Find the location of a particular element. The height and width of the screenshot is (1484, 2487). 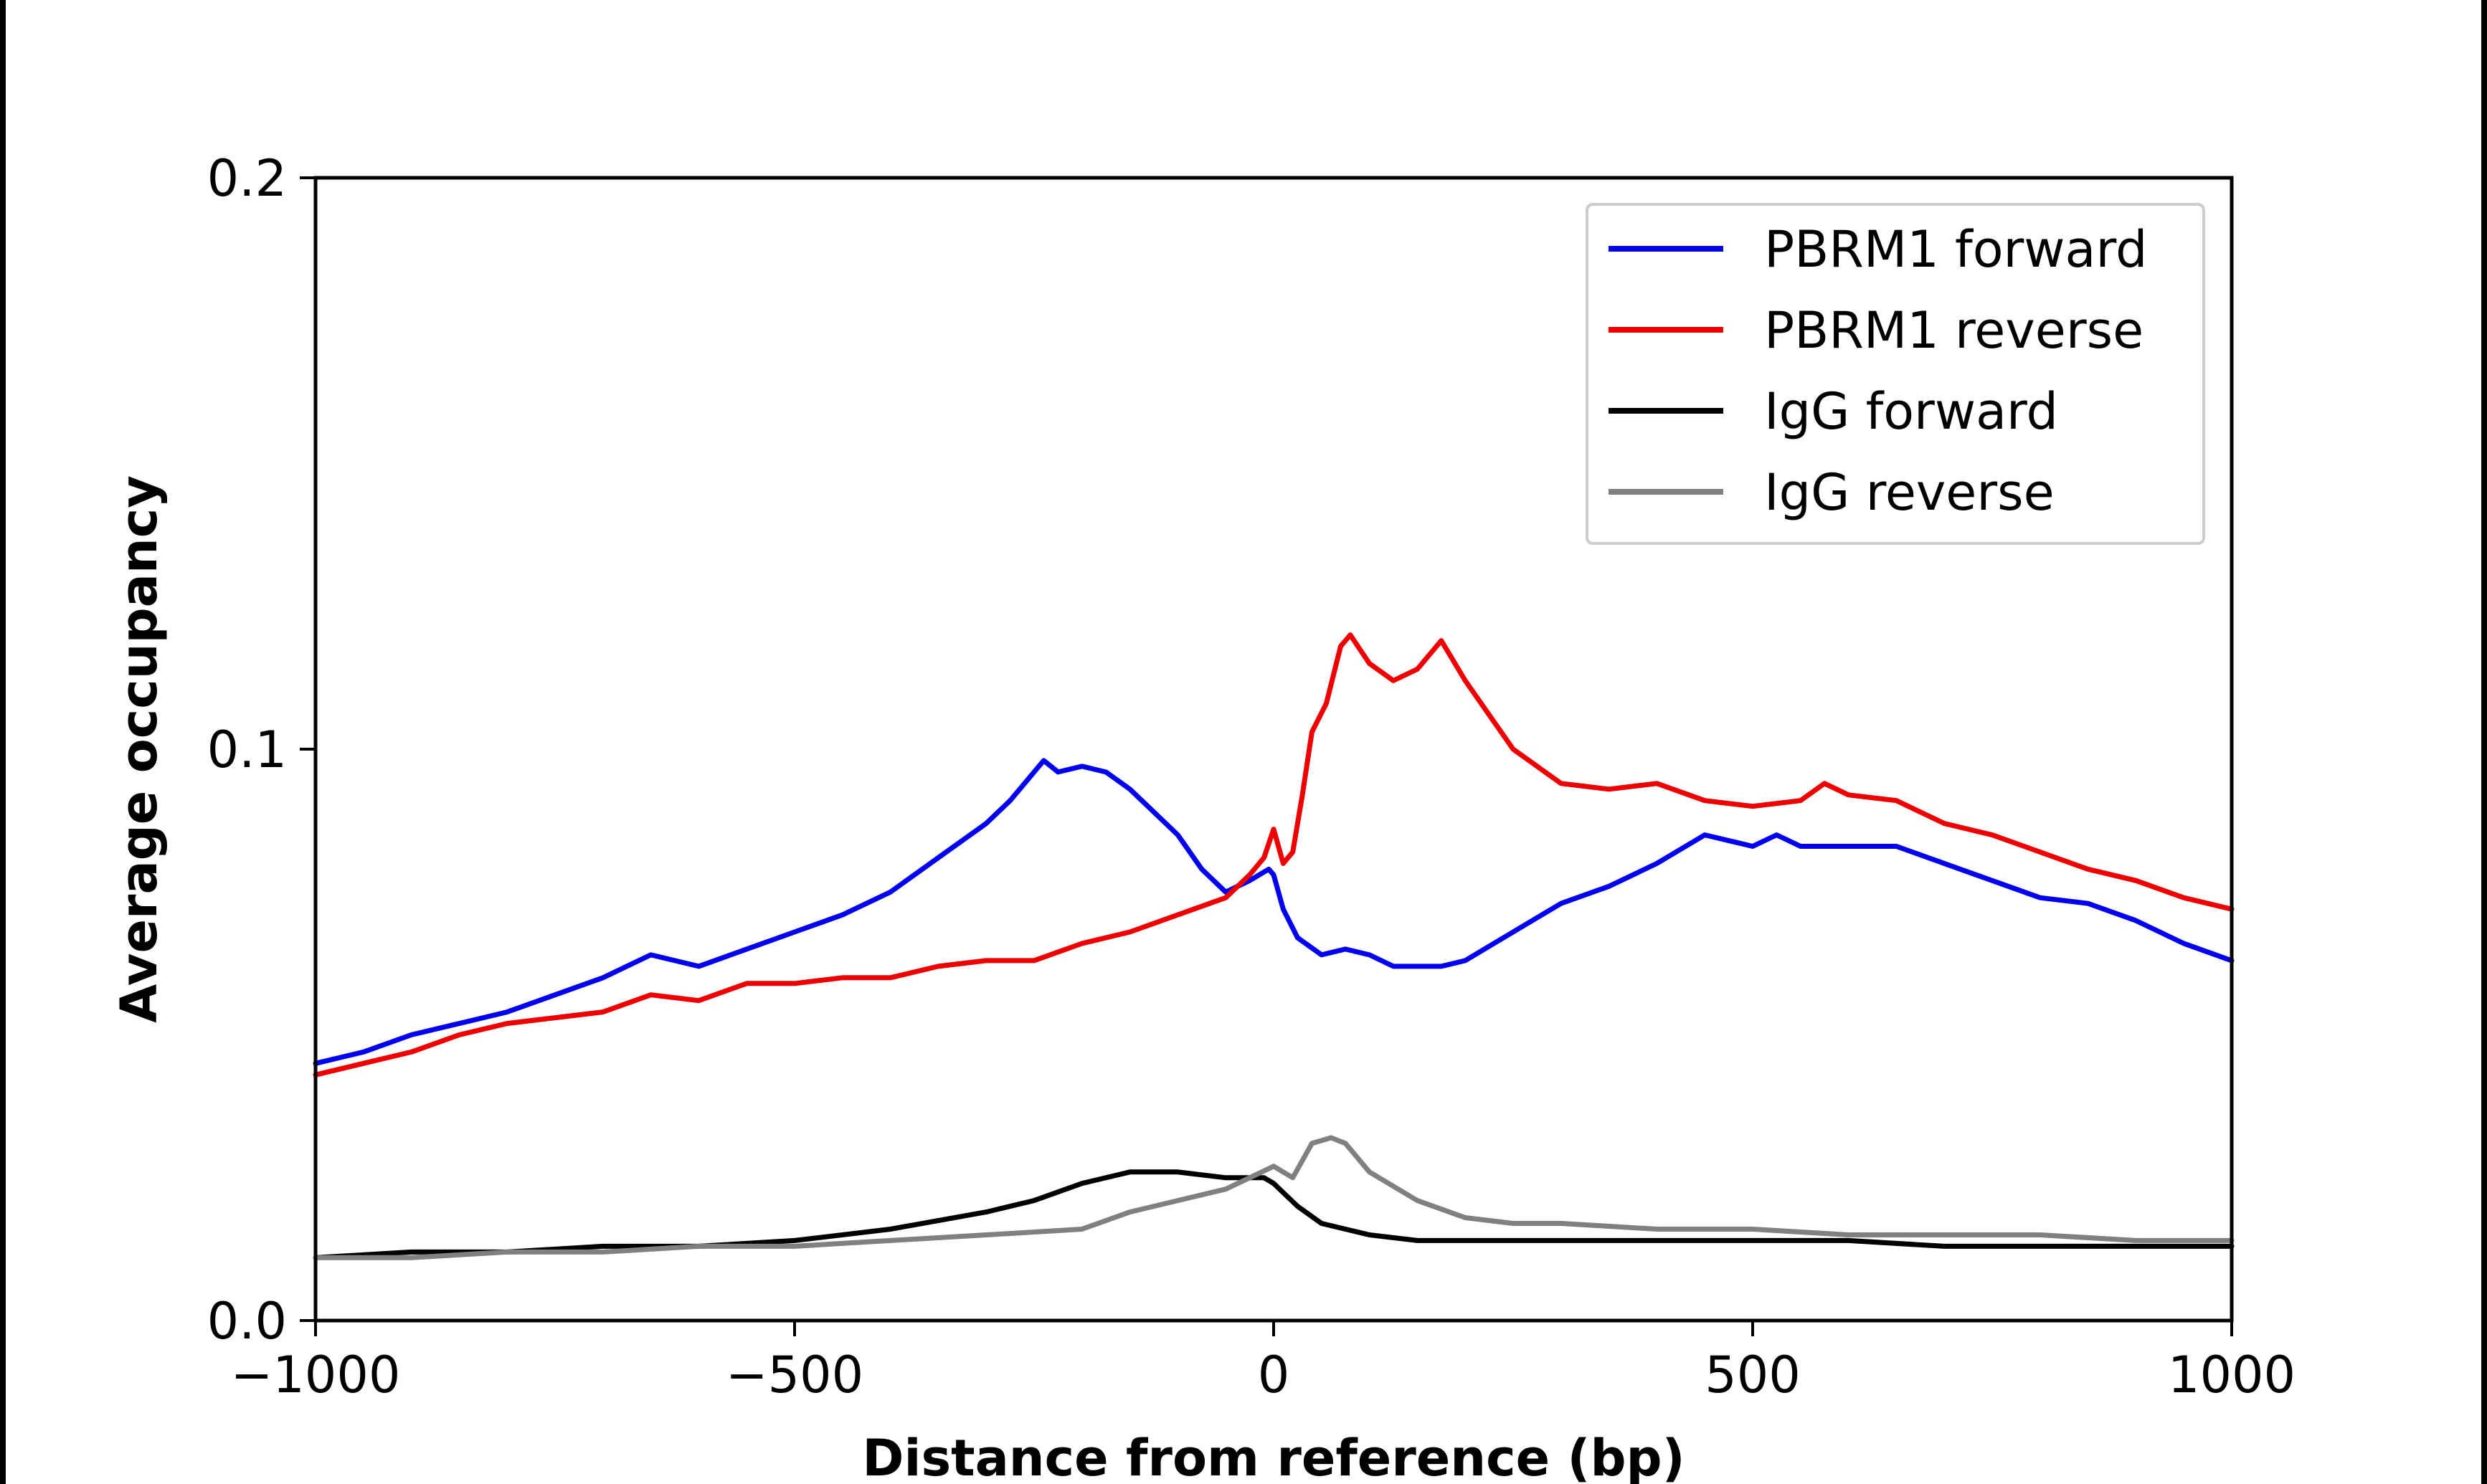

legend-label: PBRM1 forward is located at coordinates (1956, 249).